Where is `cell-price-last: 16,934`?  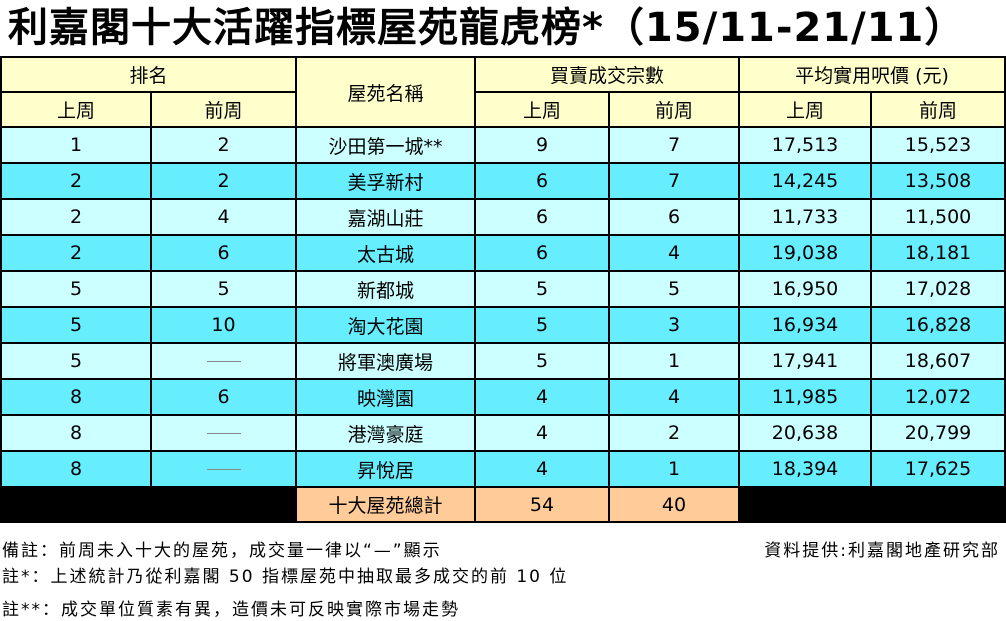 cell-price-last: 16,934 is located at coordinates (805, 325).